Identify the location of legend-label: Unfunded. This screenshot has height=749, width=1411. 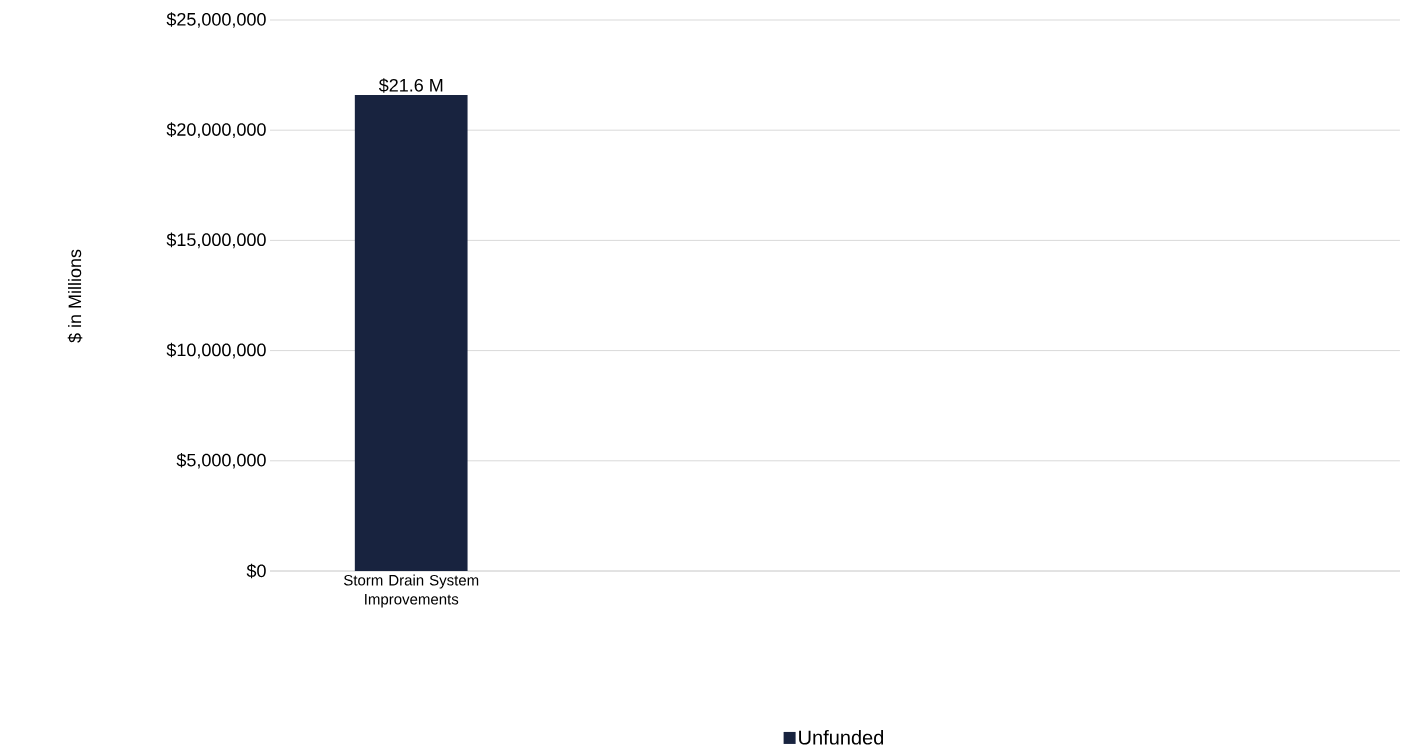
(841, 737).